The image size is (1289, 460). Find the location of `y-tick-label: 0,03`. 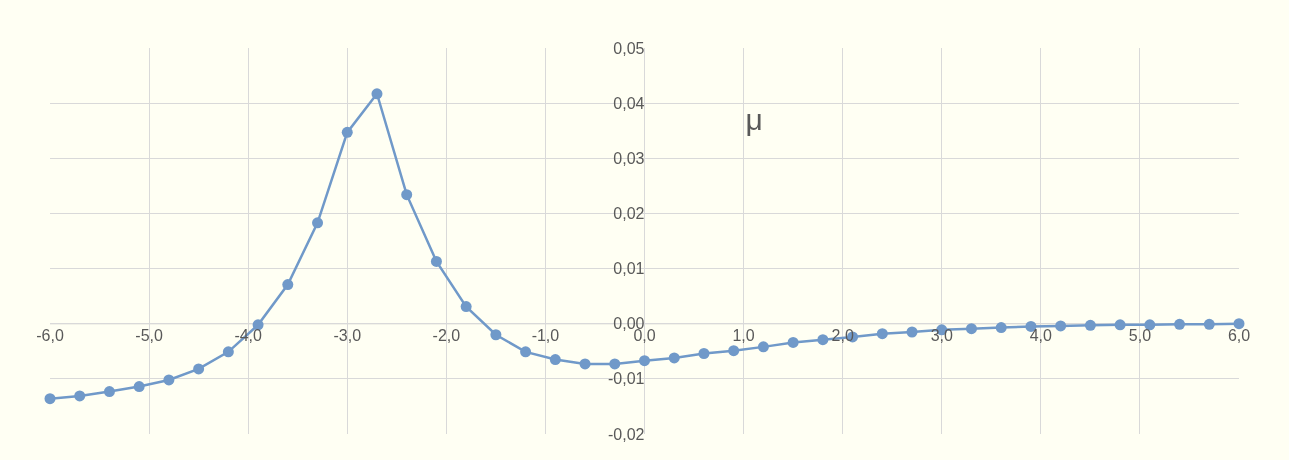

y-tick-label: 0,03 is located at coordinates (629, 158).